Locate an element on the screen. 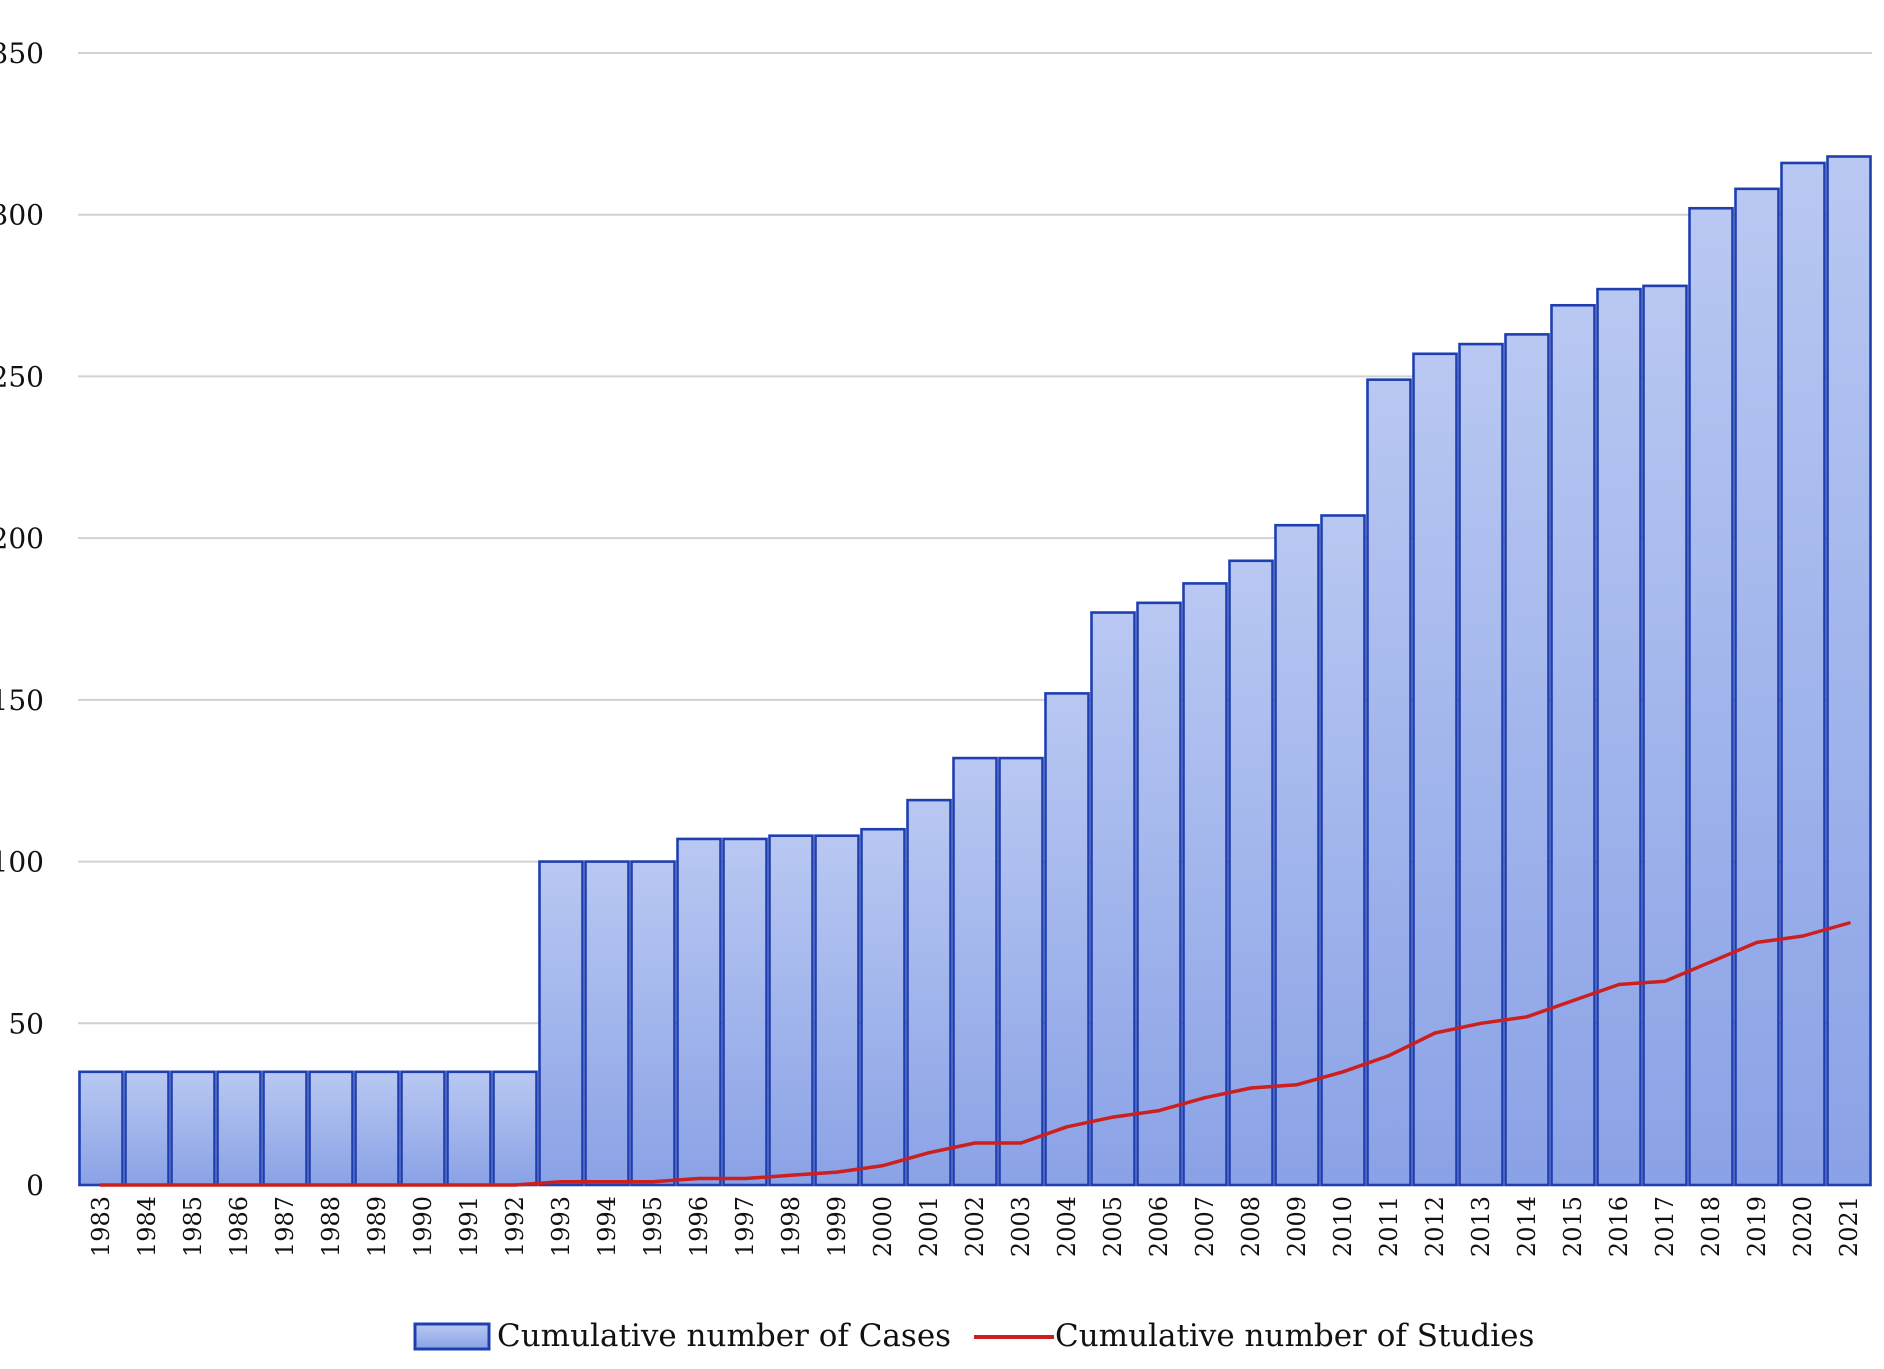  bar-cases-1992 is located at coordinates (515, 1128).